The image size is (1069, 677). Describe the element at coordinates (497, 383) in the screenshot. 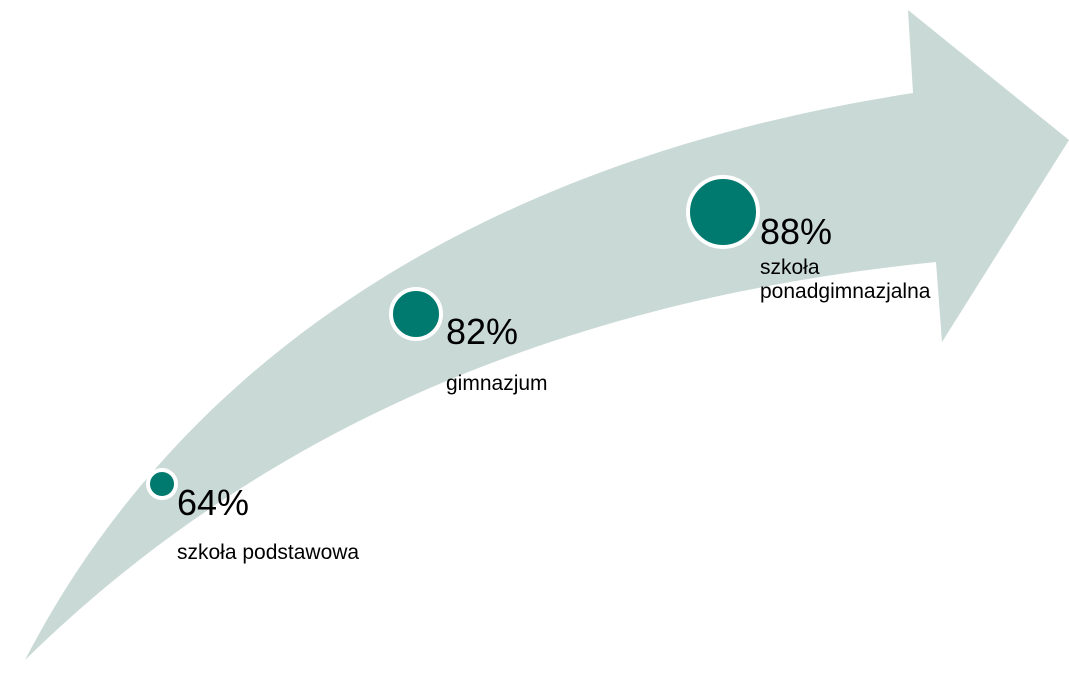

I see `milestone-2-label: gimnazjum` at that location.